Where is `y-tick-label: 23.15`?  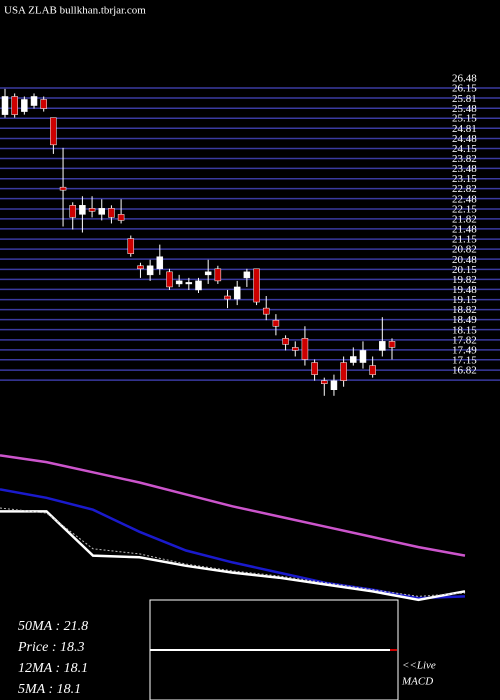 y-tick-label: 23.15 is located at coordinates (464, 179).